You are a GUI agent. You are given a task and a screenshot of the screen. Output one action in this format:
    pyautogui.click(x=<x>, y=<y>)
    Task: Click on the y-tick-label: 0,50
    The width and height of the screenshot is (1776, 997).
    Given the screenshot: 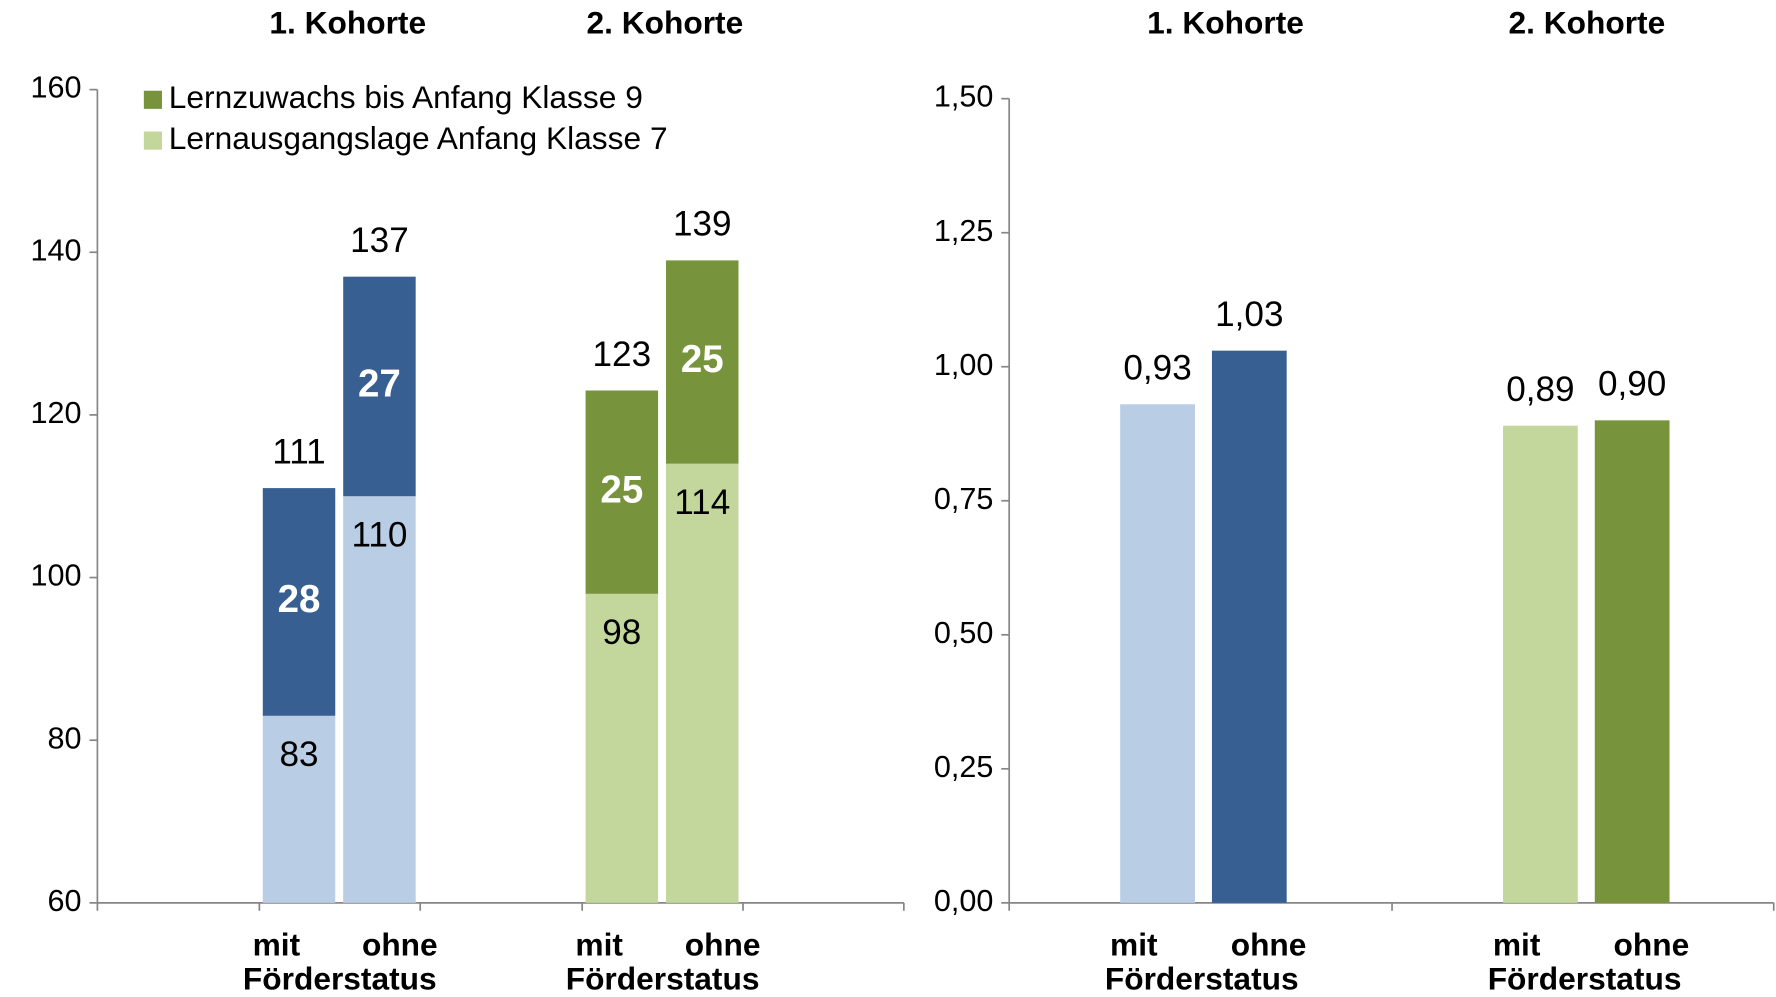 What is the action you would take?
    pyautogui.click(x=964, y=633)
    